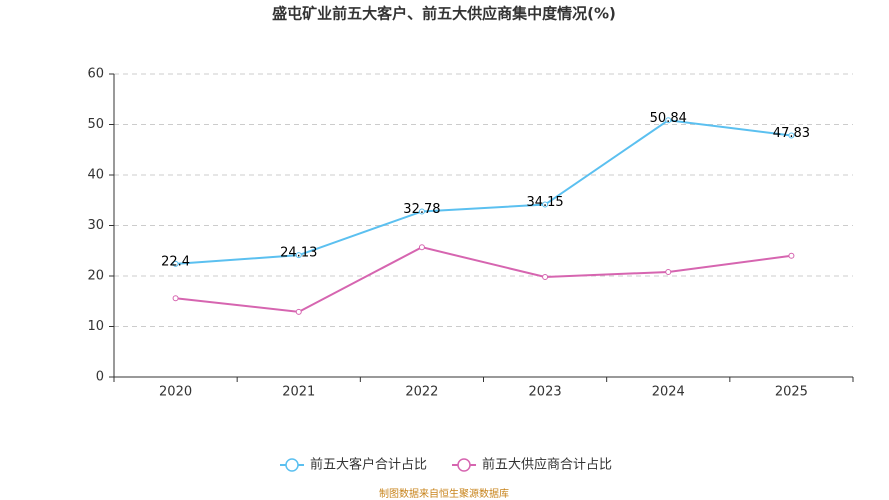 This screenshot has height=500, width=889. I want to click on data-label: 50.84, so click(668, 118).